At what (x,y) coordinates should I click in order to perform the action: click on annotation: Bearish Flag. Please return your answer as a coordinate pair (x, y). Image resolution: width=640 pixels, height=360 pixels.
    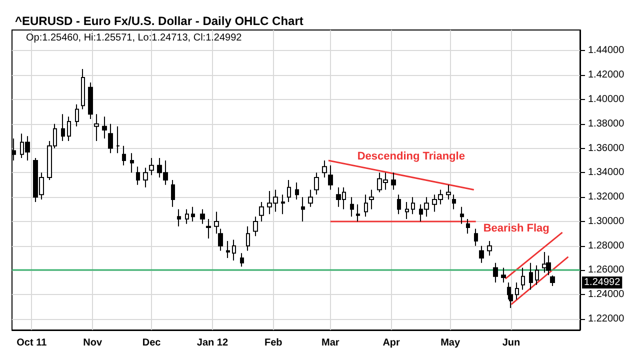
    Looking at the image, I should click on (516, 228).